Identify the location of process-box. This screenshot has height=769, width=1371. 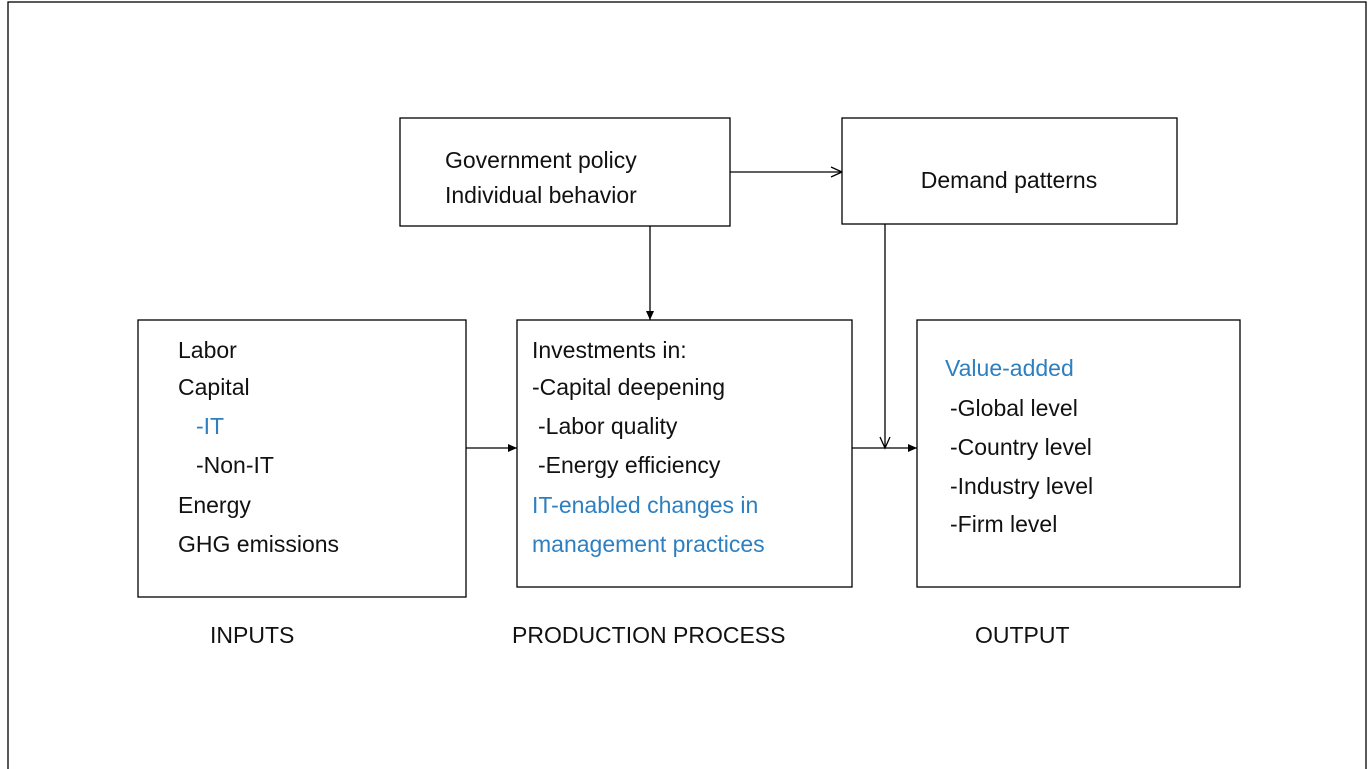
(684, 453).